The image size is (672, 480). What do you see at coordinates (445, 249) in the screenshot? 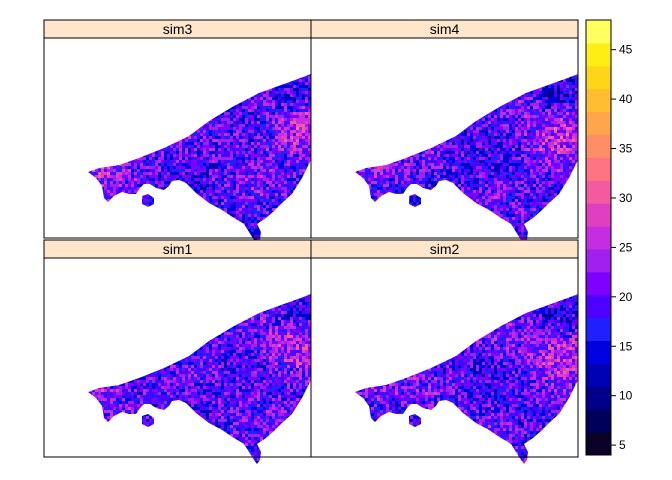
I see `panel-strip-label: sim2` at bounding box center [445, 249].